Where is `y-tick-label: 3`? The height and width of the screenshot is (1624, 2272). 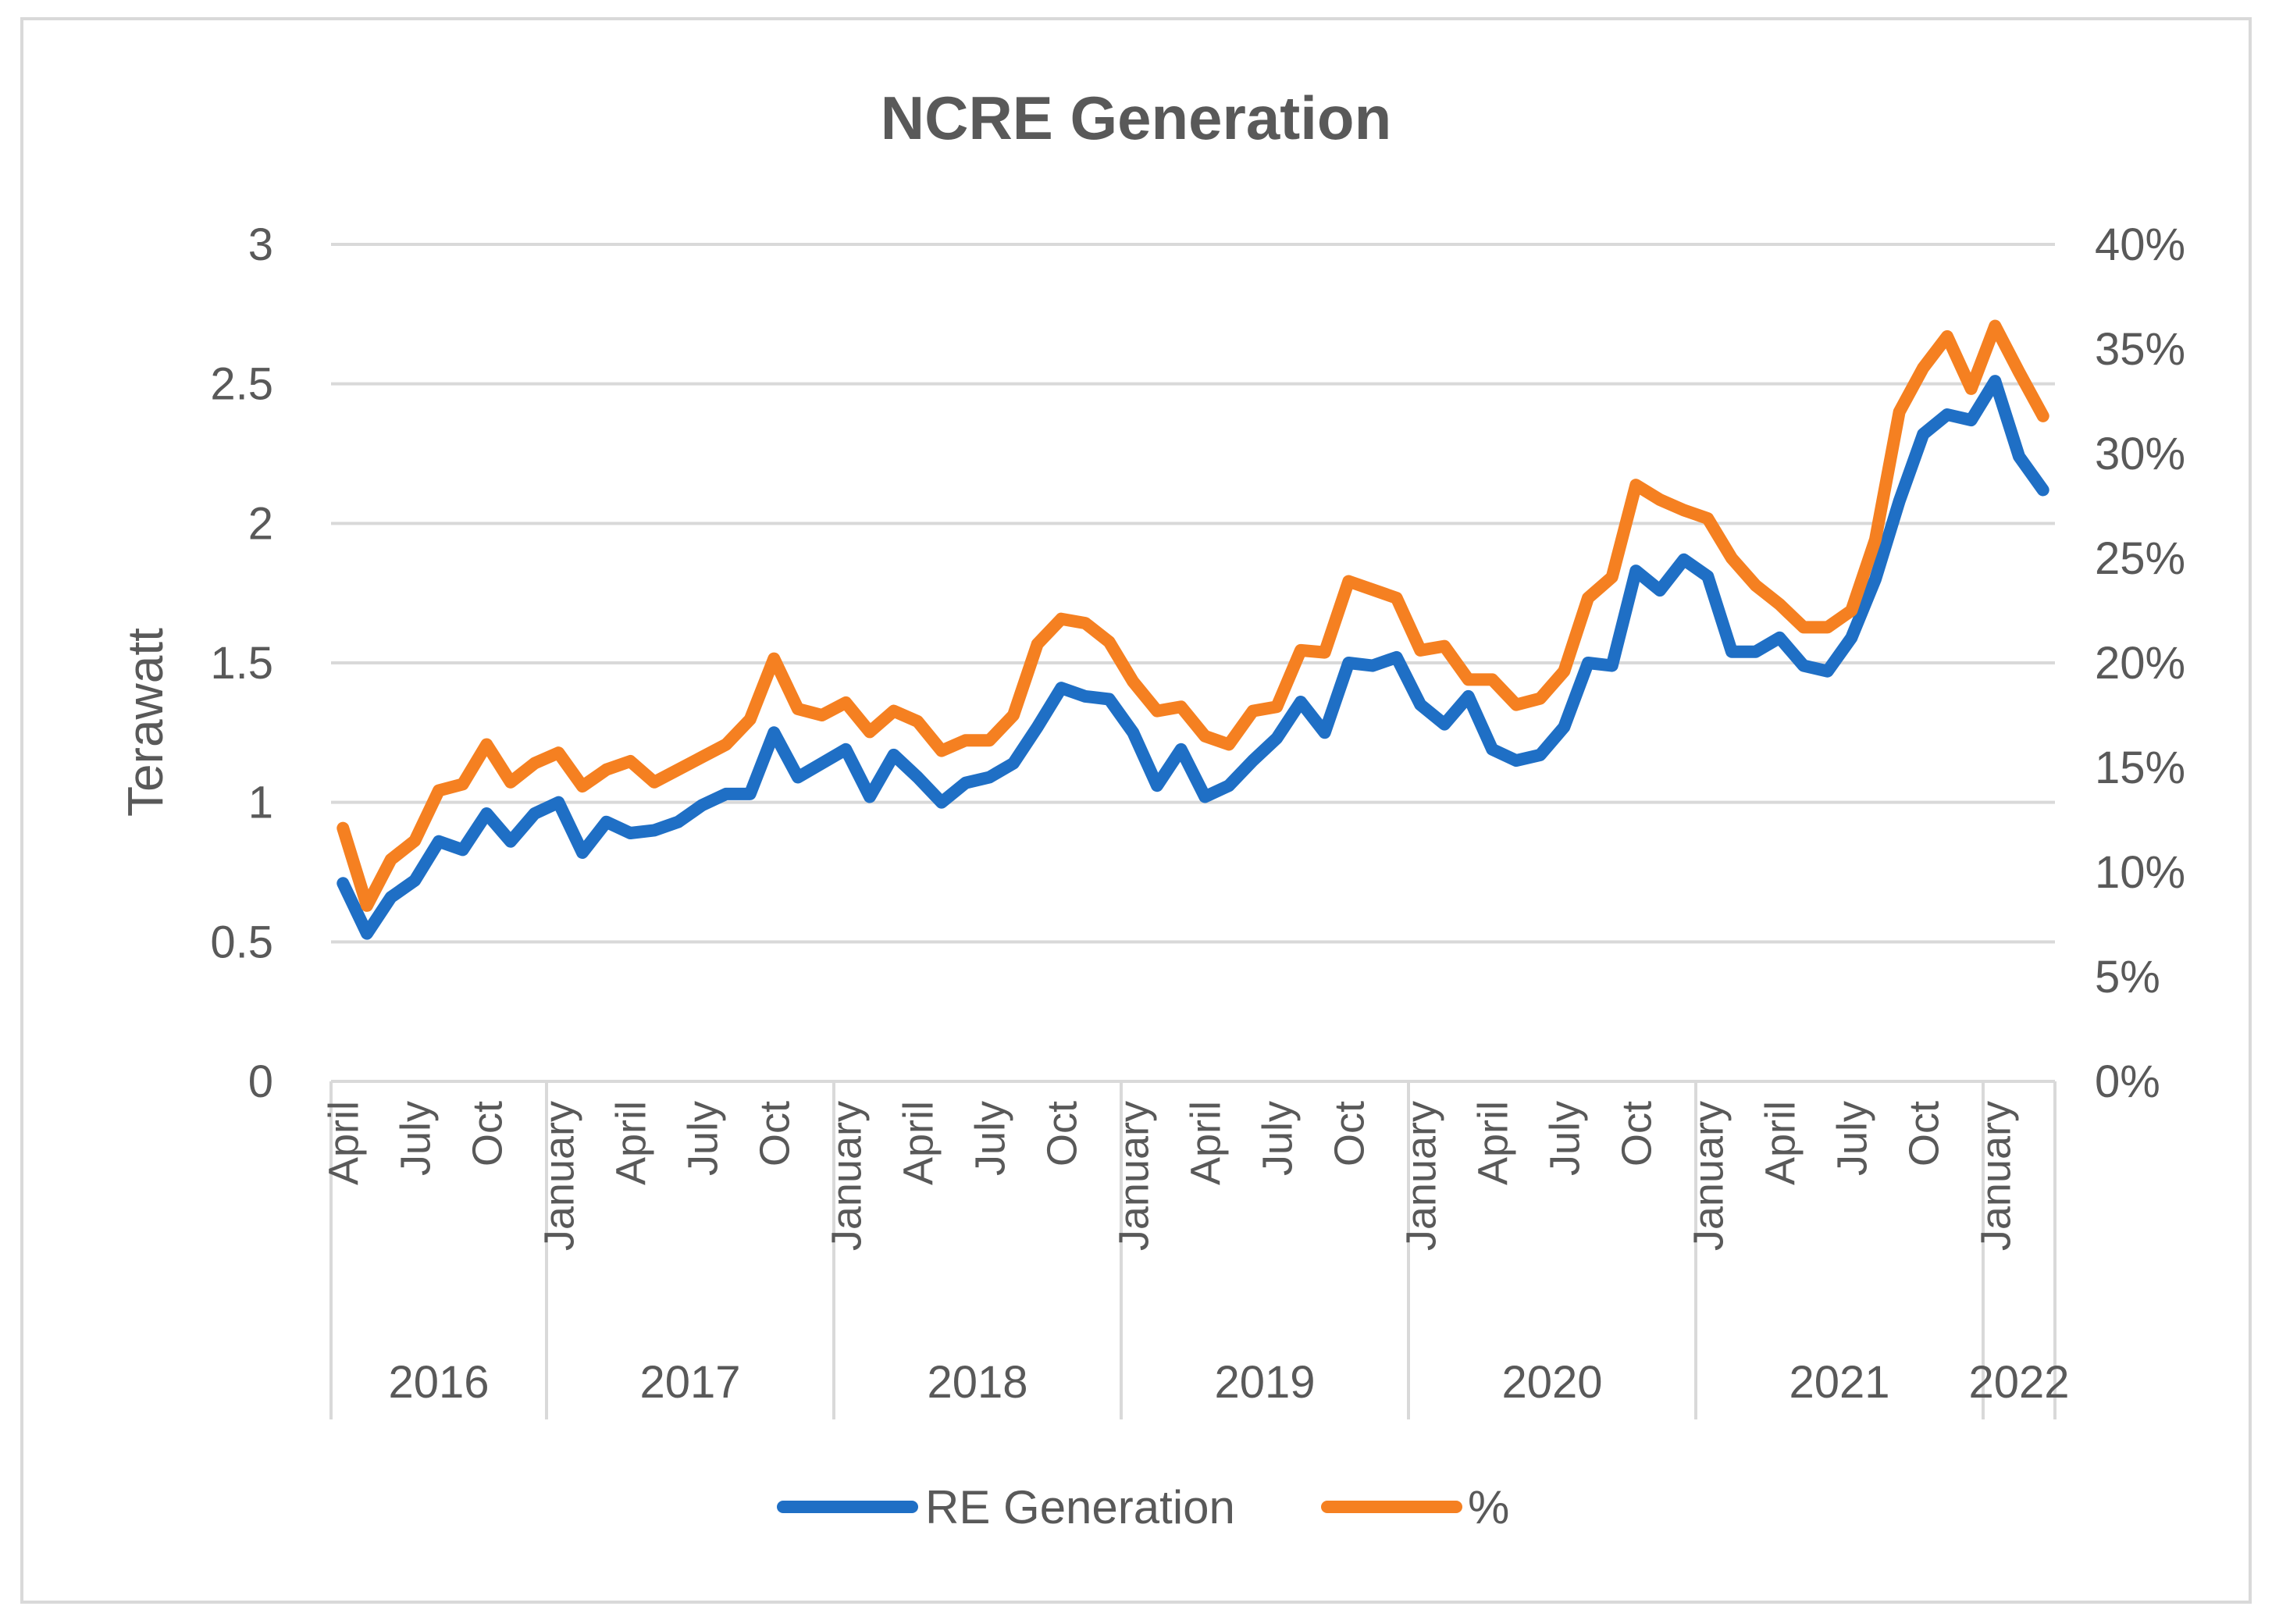 y-tick-label: 3 is located at coordinates (260, 244).